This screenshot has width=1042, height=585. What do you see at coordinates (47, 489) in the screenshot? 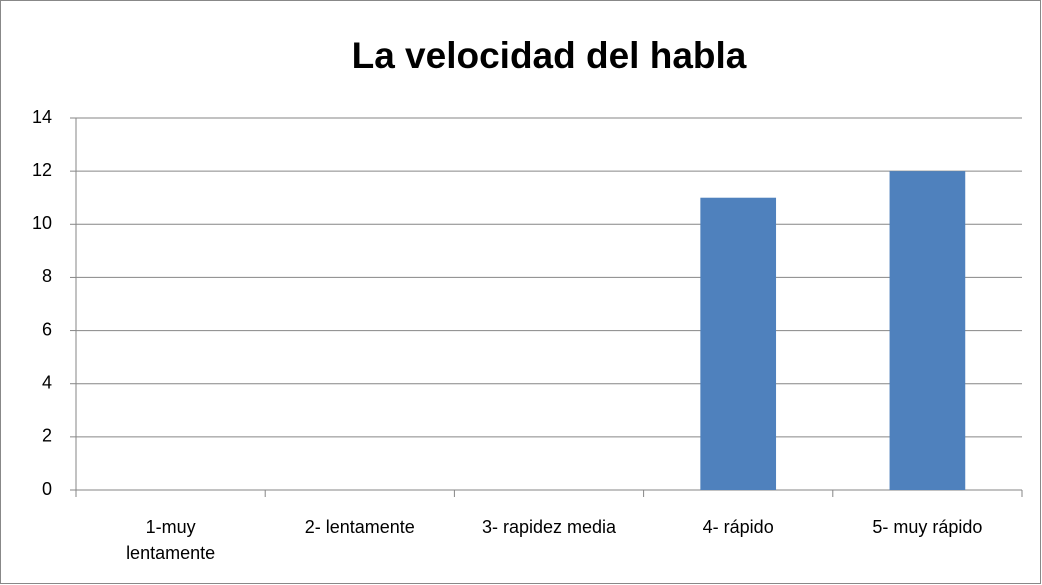
I see `y-tick-label: 0` at bounding box center [47, 489].